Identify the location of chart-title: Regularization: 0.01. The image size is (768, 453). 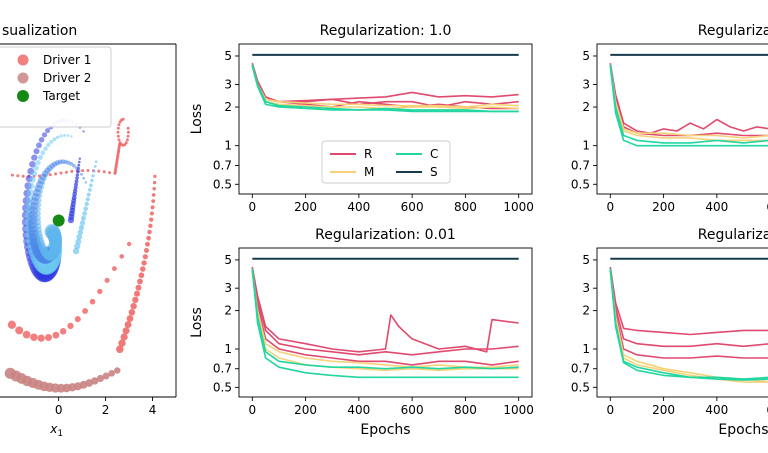
(385, 235).